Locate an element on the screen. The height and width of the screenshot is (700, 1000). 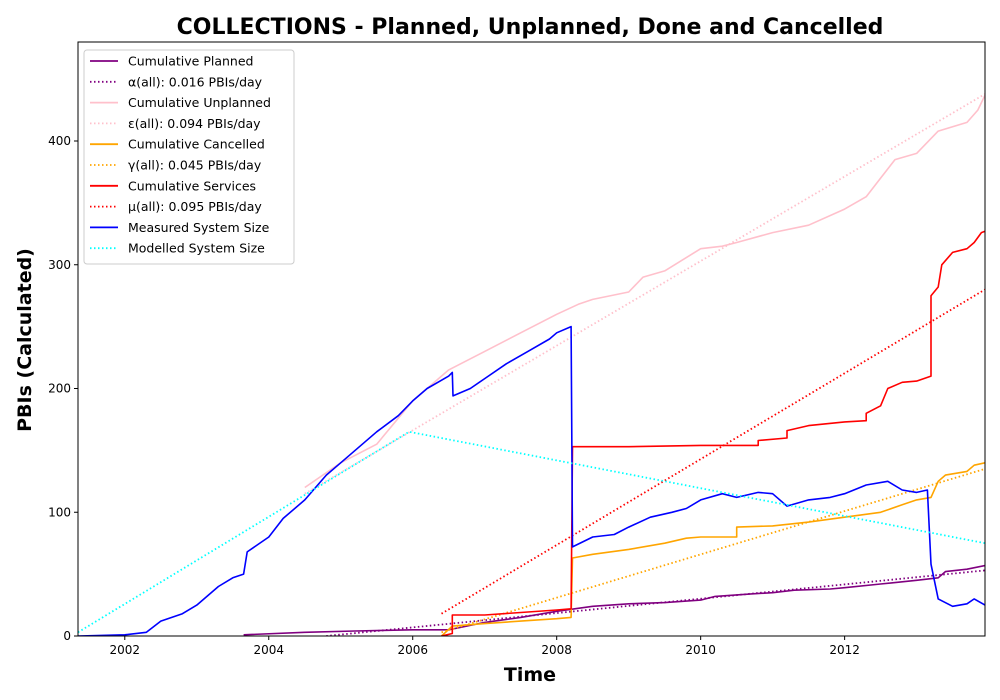
y-tick-label: 100 is located at coordinates (59, 512).